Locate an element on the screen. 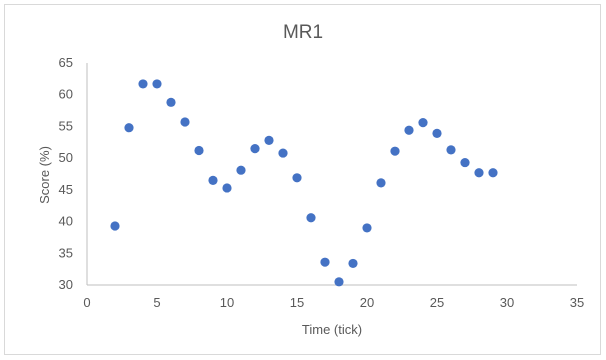 Image resolution: width=606 pixels, height=360 pixels. x-tick-label: 25 is located at coordinates (437, 302).